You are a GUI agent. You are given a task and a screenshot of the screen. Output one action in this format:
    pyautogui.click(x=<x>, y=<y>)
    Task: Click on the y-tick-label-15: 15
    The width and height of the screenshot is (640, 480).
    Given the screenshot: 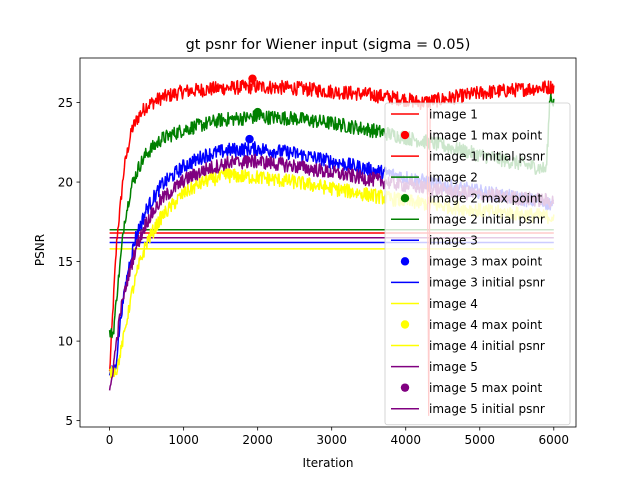 What is the action you would take?
    pyautogui.click(x=65, y=262)
    